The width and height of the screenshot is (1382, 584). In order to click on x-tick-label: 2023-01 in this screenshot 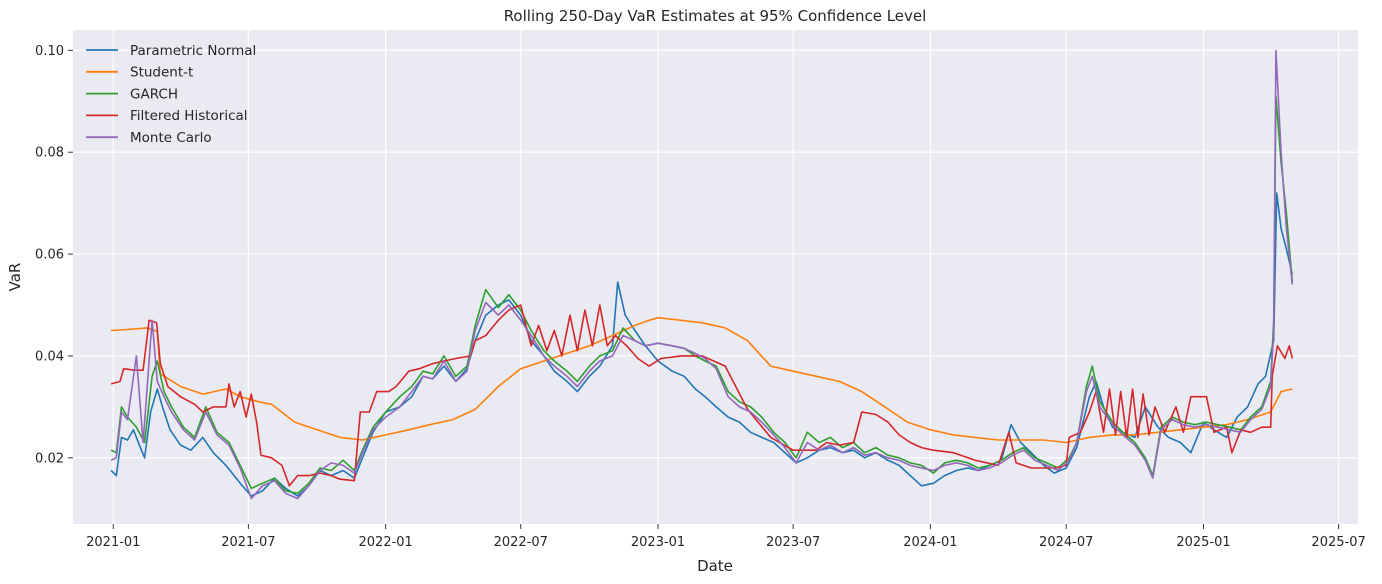, I will do `click(658, 542)`.